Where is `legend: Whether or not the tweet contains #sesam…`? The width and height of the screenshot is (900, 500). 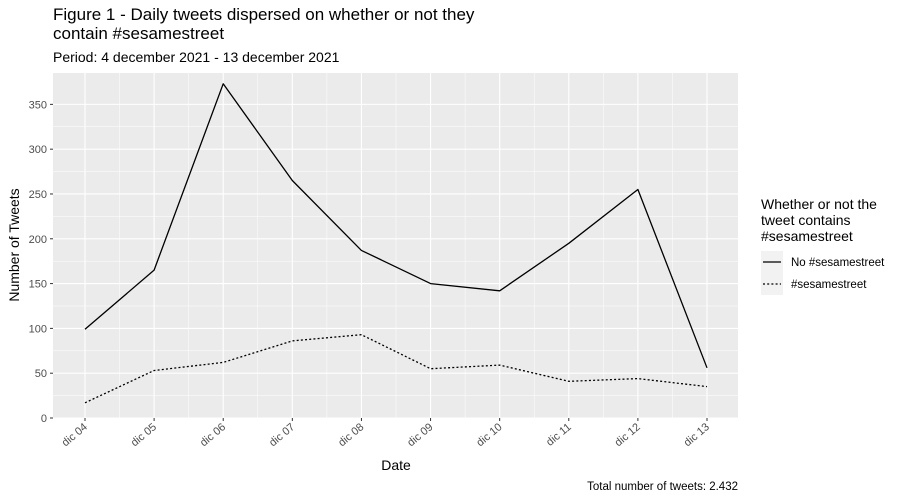 legend: Whether or not the tweet contains #sesam… is located at coordinates (823, 245).